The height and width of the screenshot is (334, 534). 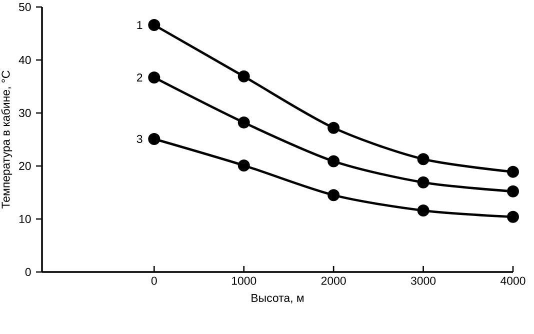 What do you see at coordinates (24, 113) in the screenshot?
I see `y-tick-label: 30` at bounding box center [24, 113].